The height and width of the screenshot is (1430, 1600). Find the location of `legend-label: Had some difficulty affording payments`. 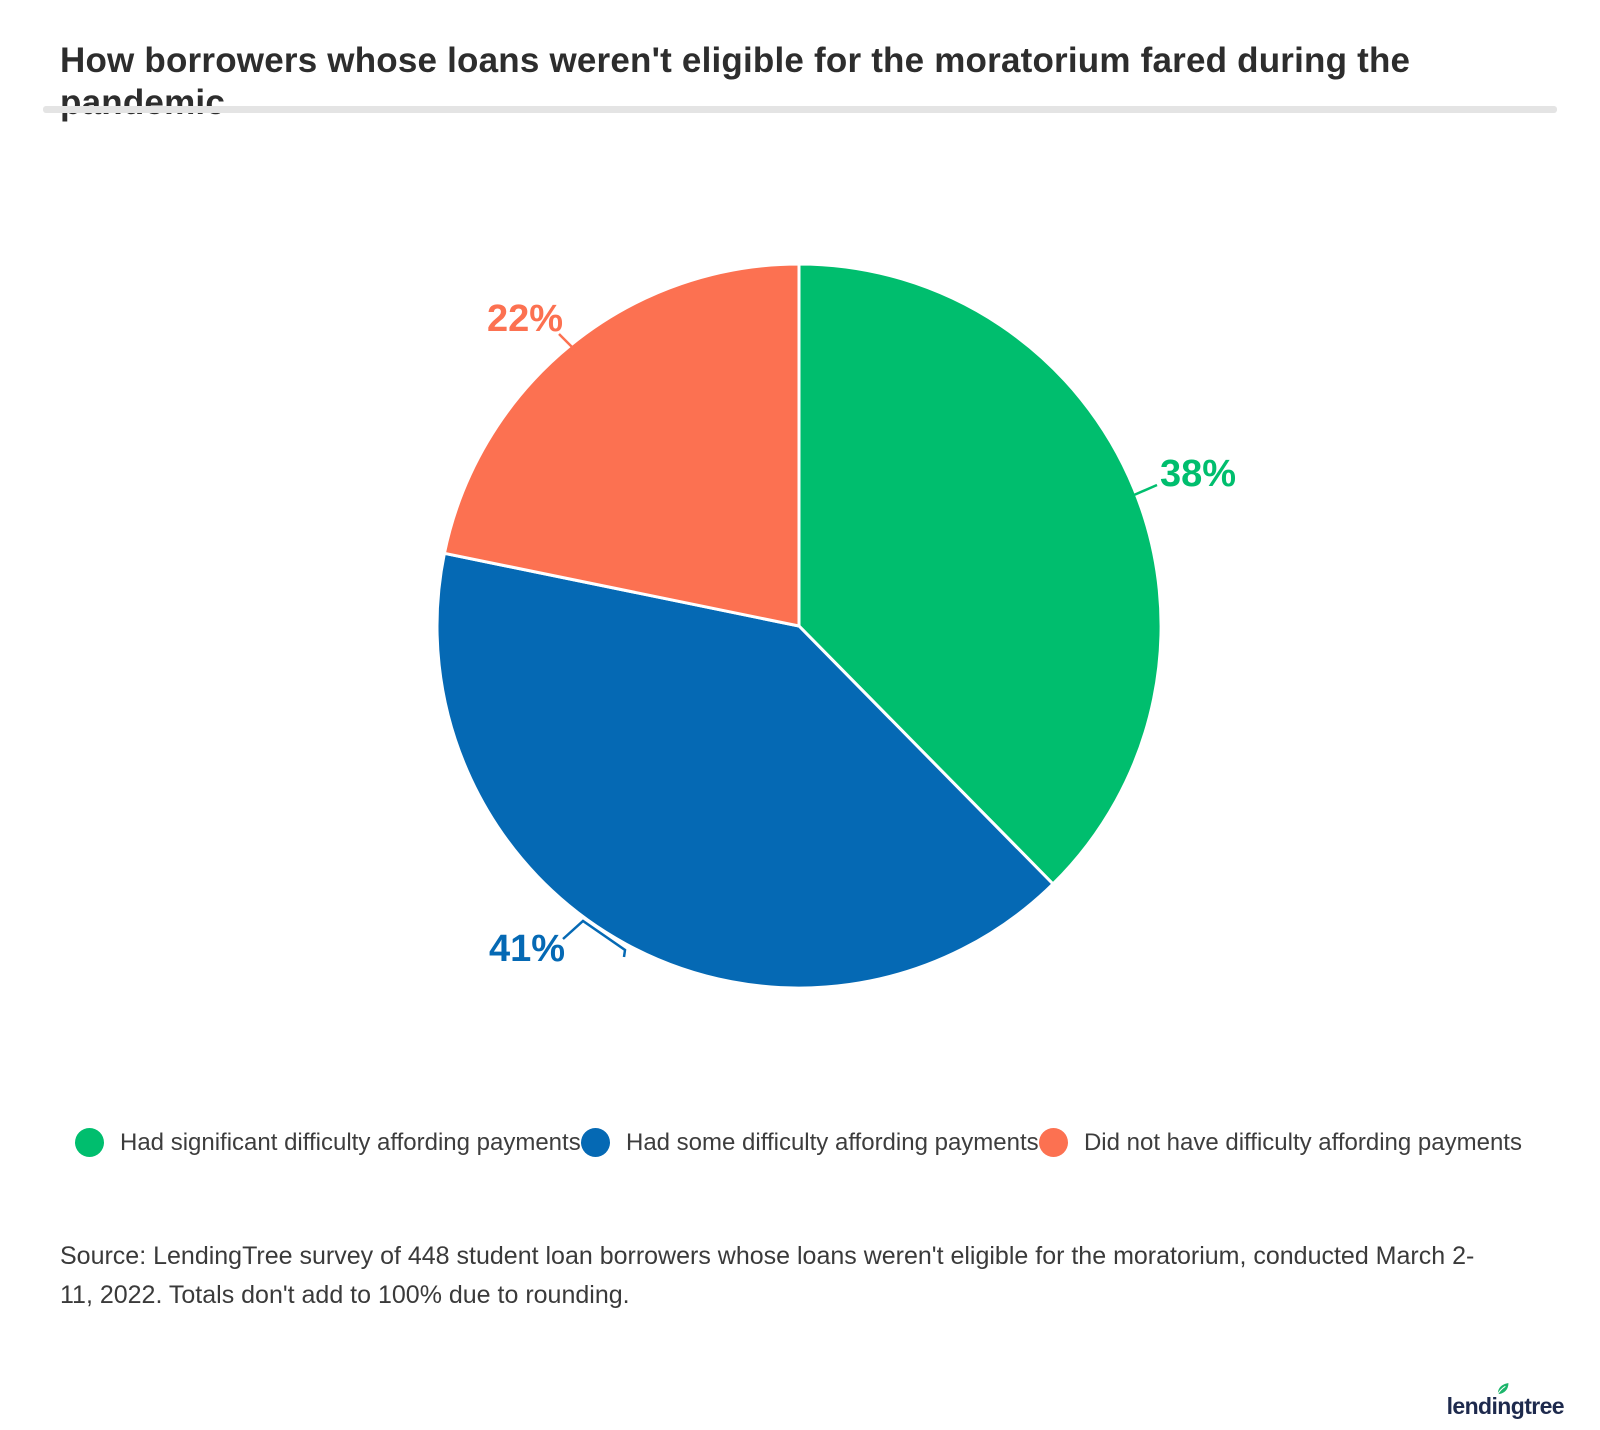

legend-label: Had some difficulty affording payments is located at coordinates (832, 1142).